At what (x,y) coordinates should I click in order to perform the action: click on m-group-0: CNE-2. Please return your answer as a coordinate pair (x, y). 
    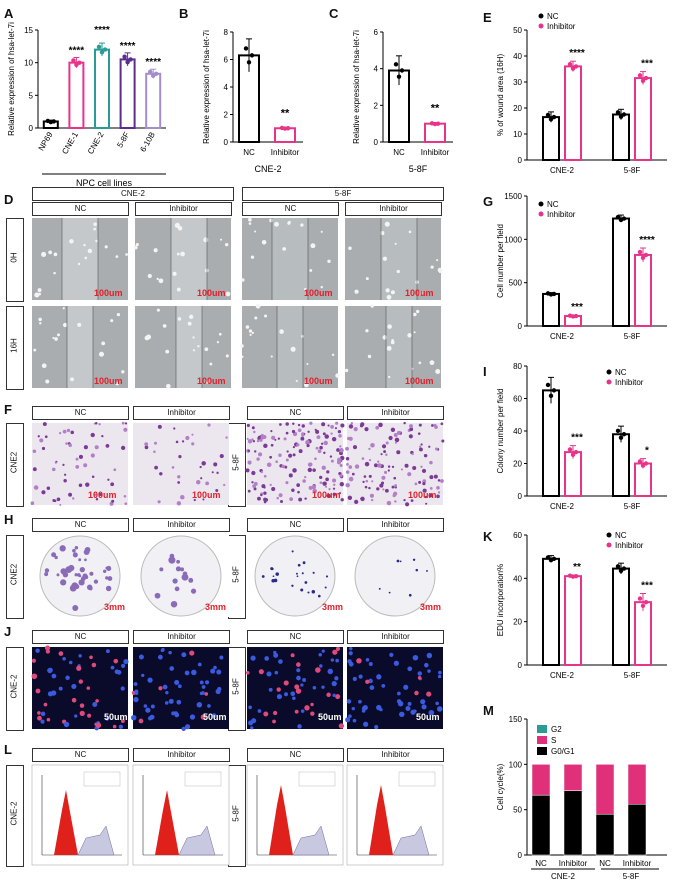
    Looking at the image, I should click on (563, 876).